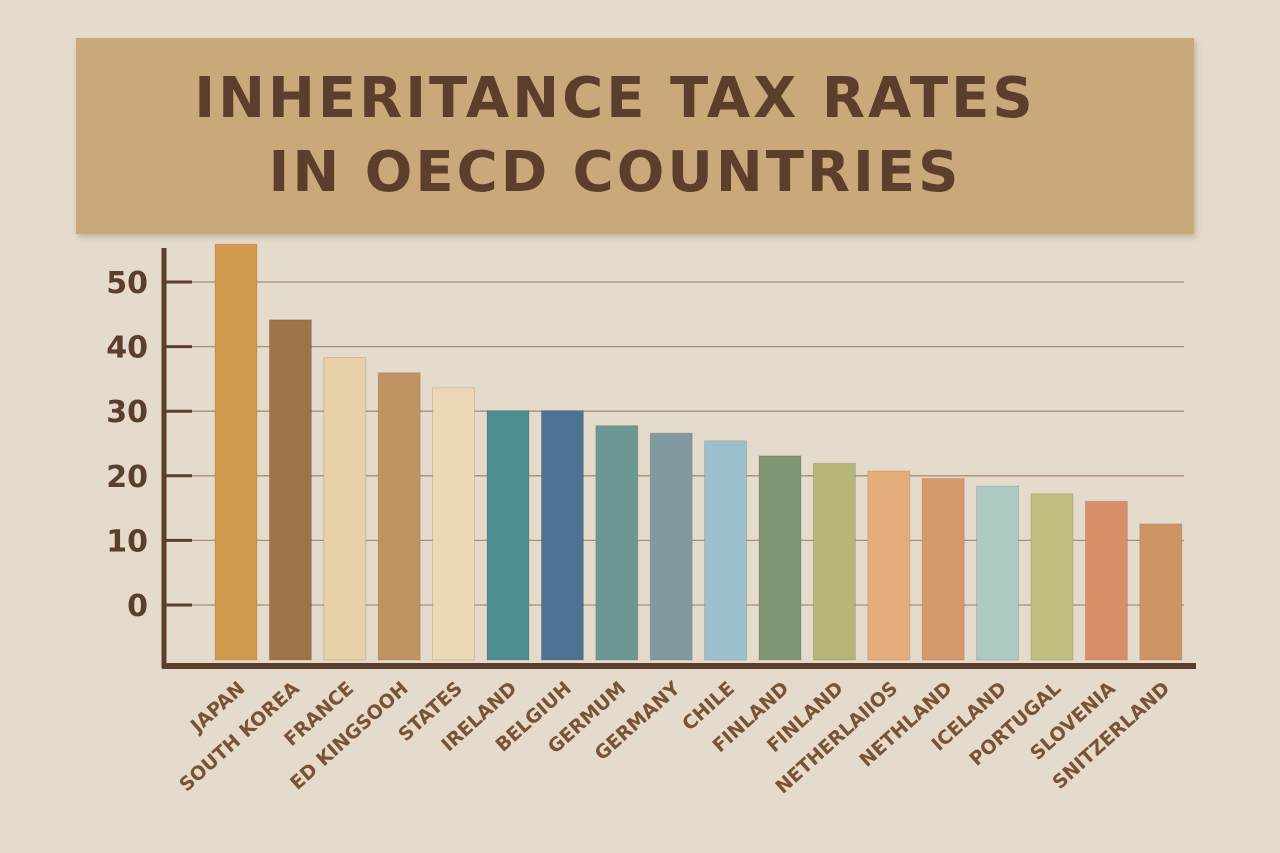 This screenshot has width=1280, height=853. I want to click on y-tick-label: 40, so click(127, 348).